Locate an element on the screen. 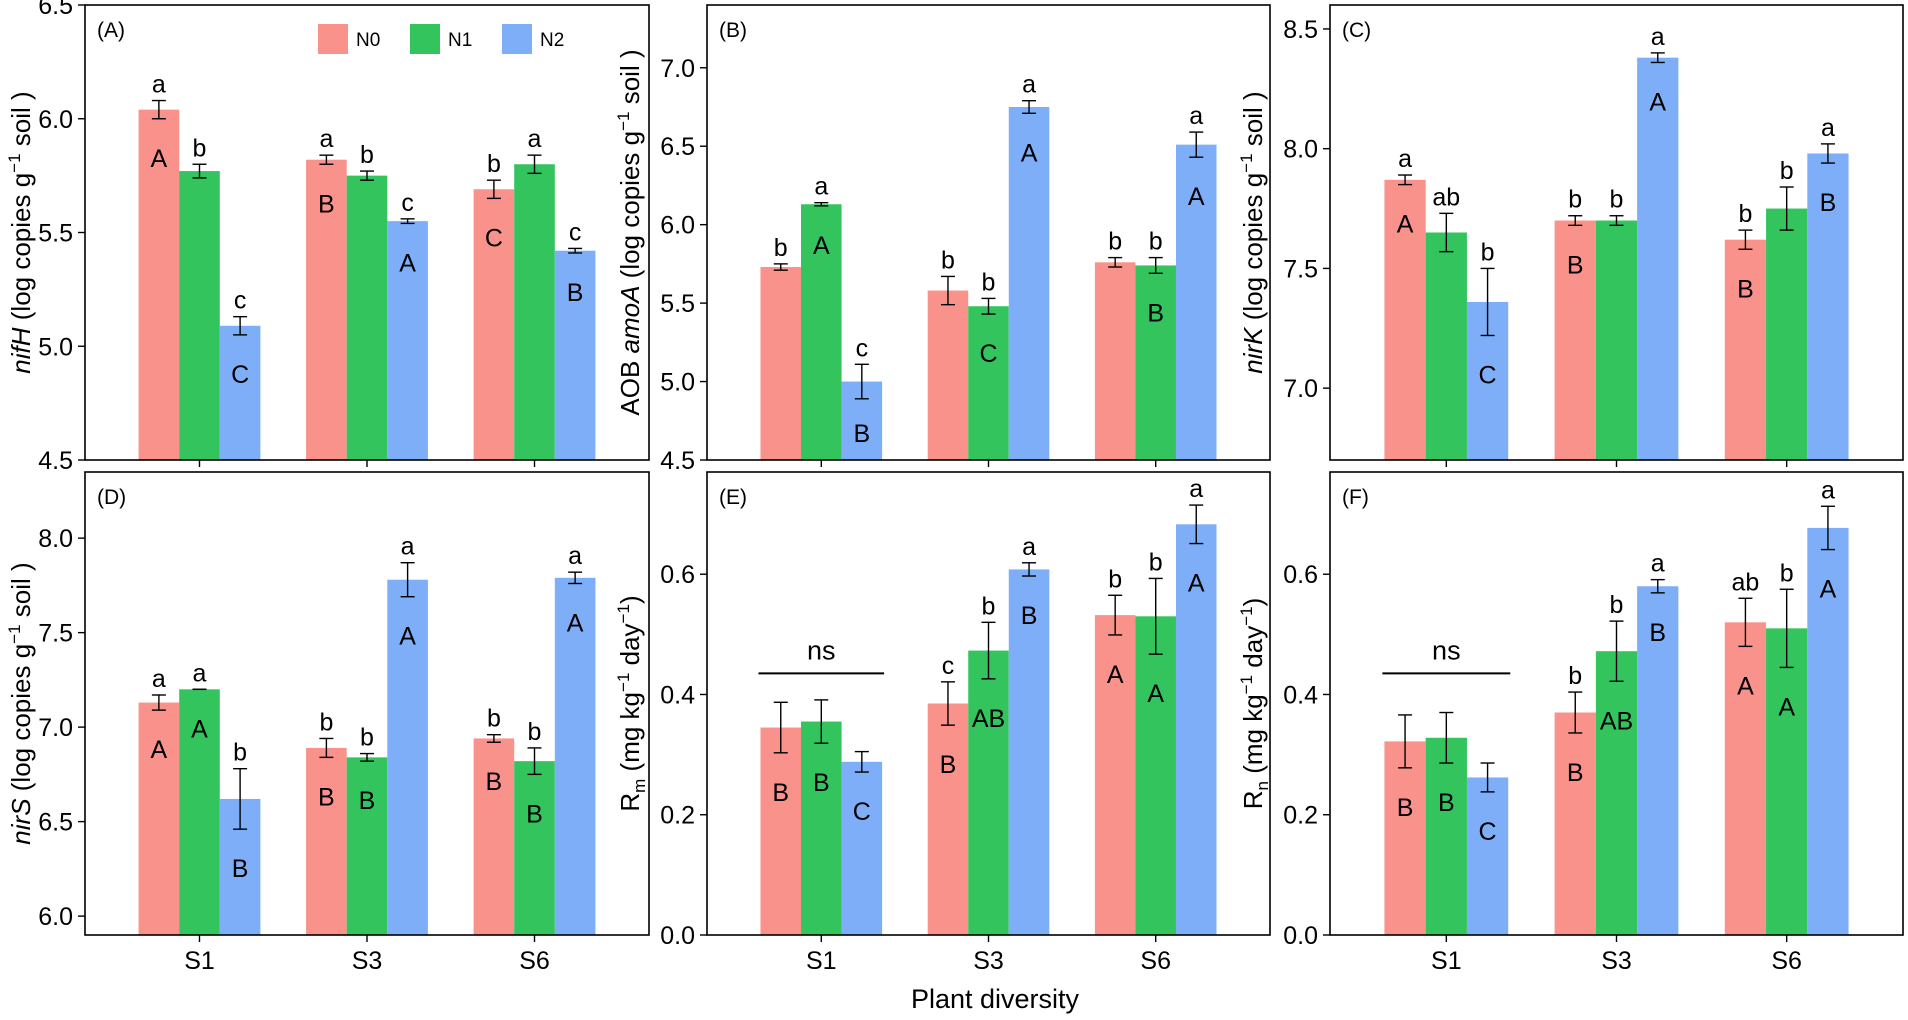 This screenshot has width=1908, height=1020. bar-N0-S3 is located at coordinates (326, 841).